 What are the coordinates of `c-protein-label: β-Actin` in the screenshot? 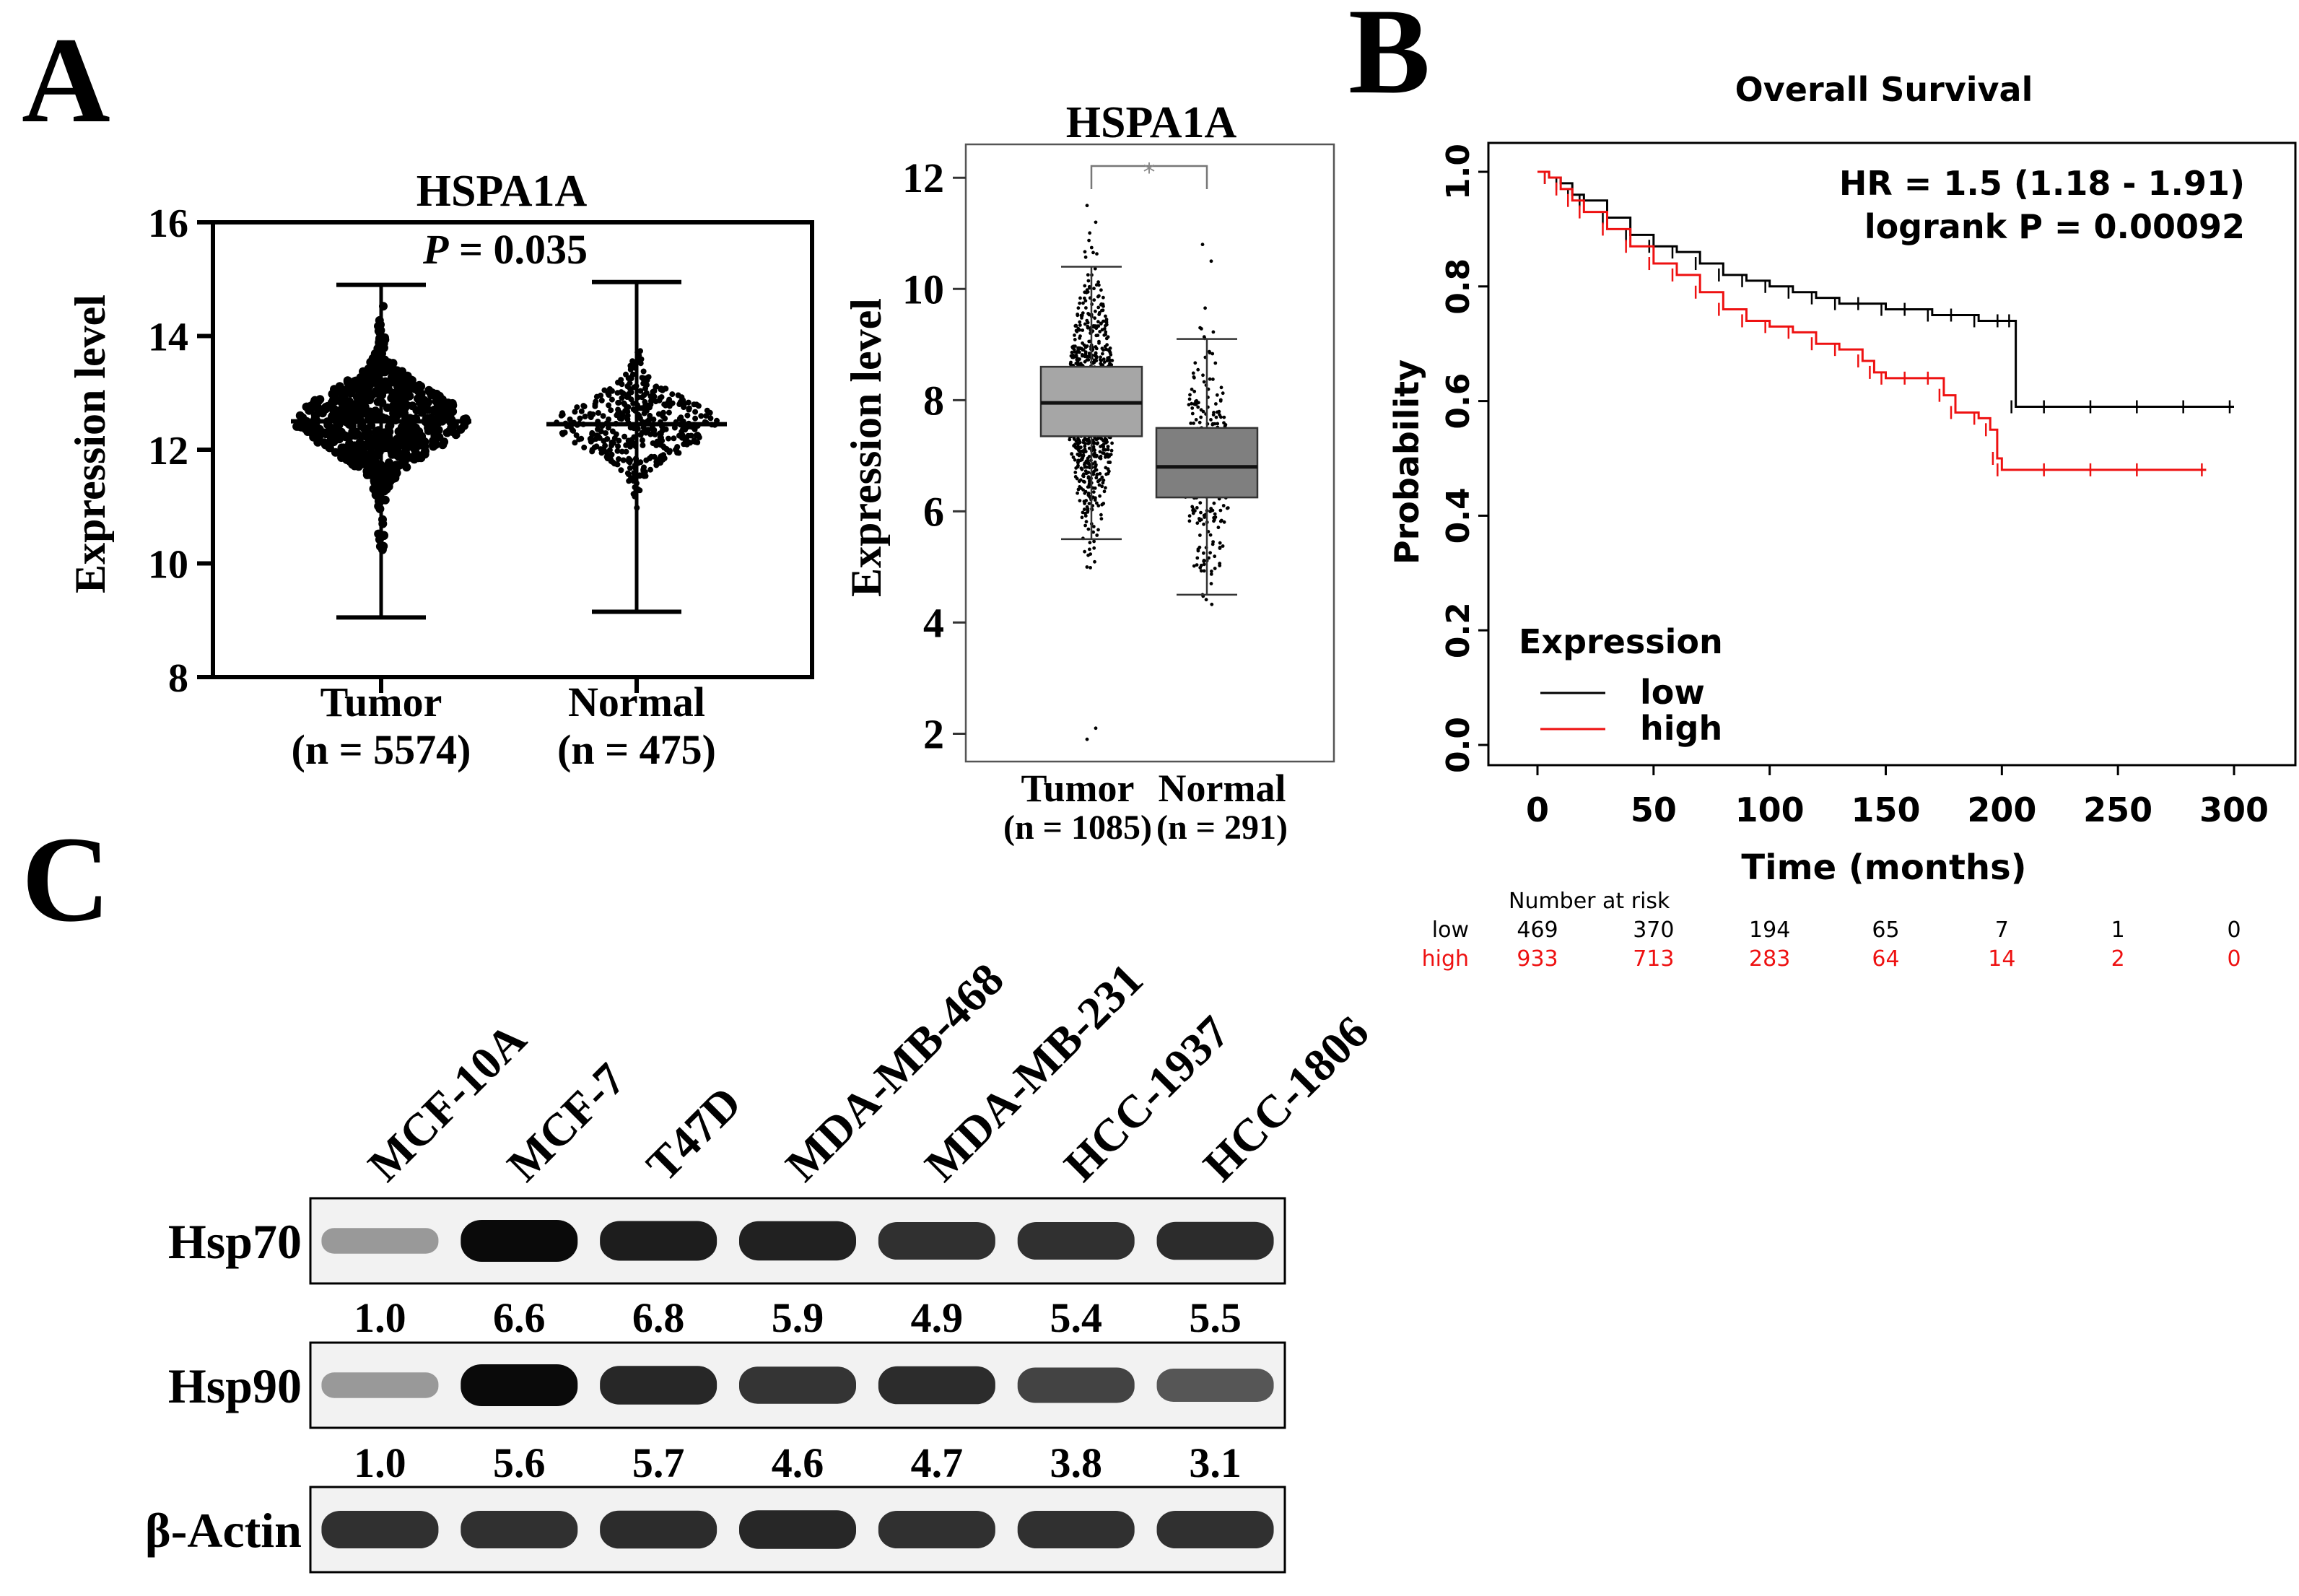 It's located at (223, 1531).